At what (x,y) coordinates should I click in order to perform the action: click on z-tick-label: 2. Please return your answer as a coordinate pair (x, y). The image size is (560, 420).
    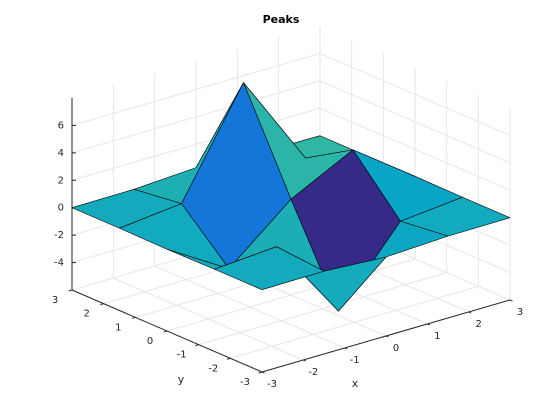
    Looking at the image, I should click on (61, 180).